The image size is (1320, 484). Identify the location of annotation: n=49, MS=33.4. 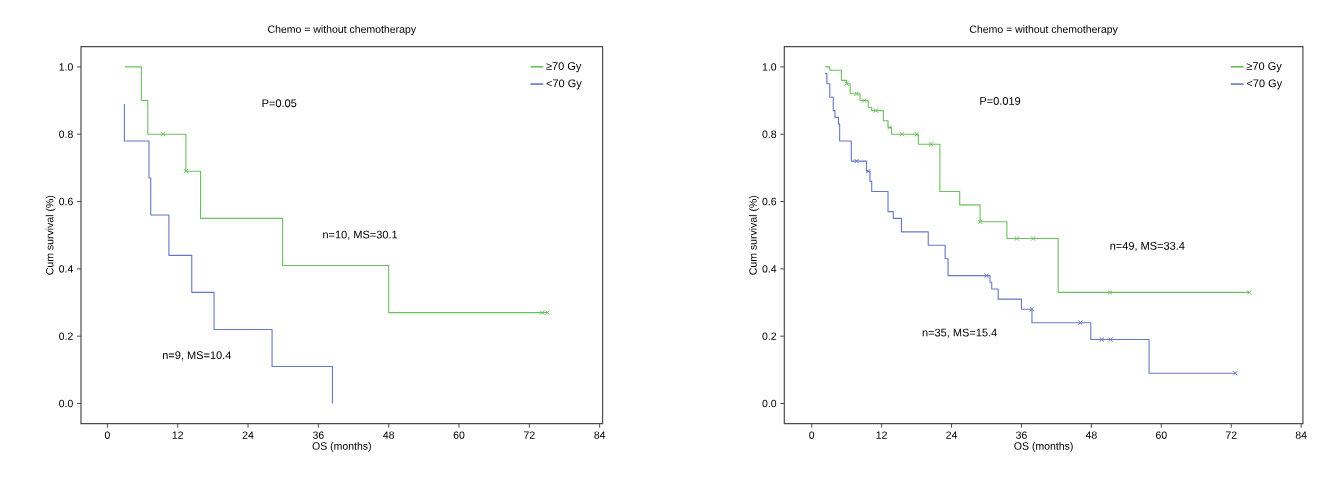
(1147, 246).